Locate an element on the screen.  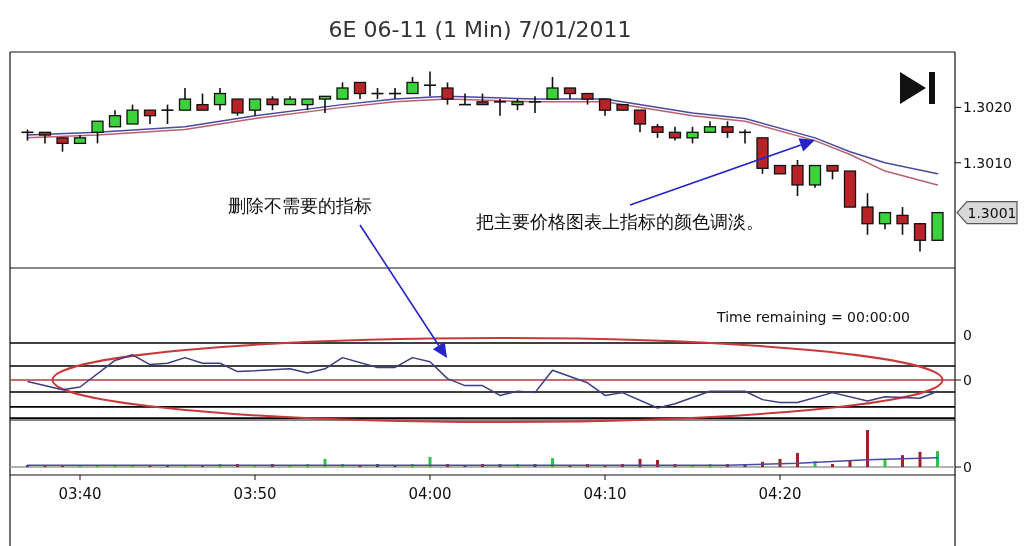
annotation: 1.3001 is located at coordinates (992, 212).